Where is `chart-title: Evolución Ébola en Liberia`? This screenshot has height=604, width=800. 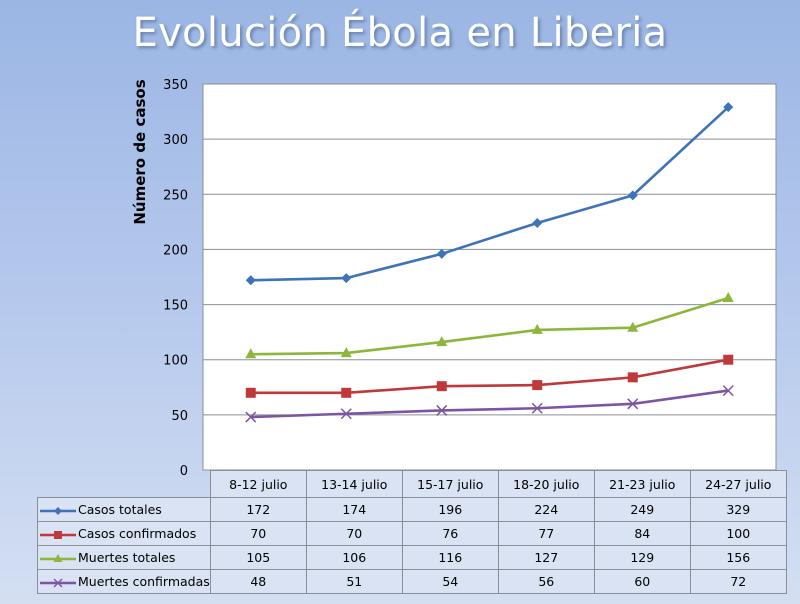
chart-title: Evolución Ébola en Liberia is located at coordinates (400, 33).